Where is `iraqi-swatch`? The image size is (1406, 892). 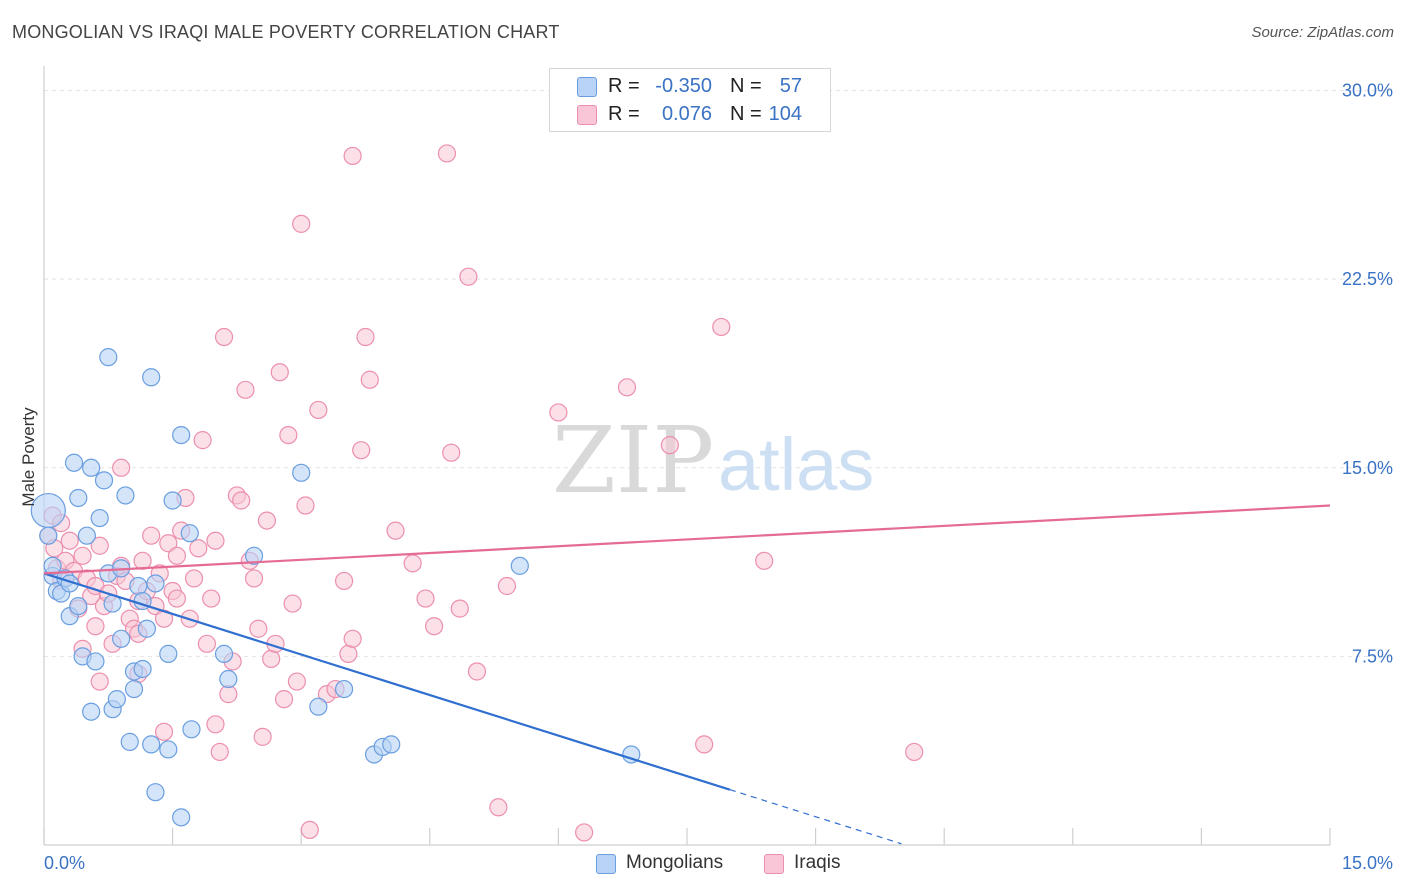
iraqi-swatch is located at coordinates (774, 864).